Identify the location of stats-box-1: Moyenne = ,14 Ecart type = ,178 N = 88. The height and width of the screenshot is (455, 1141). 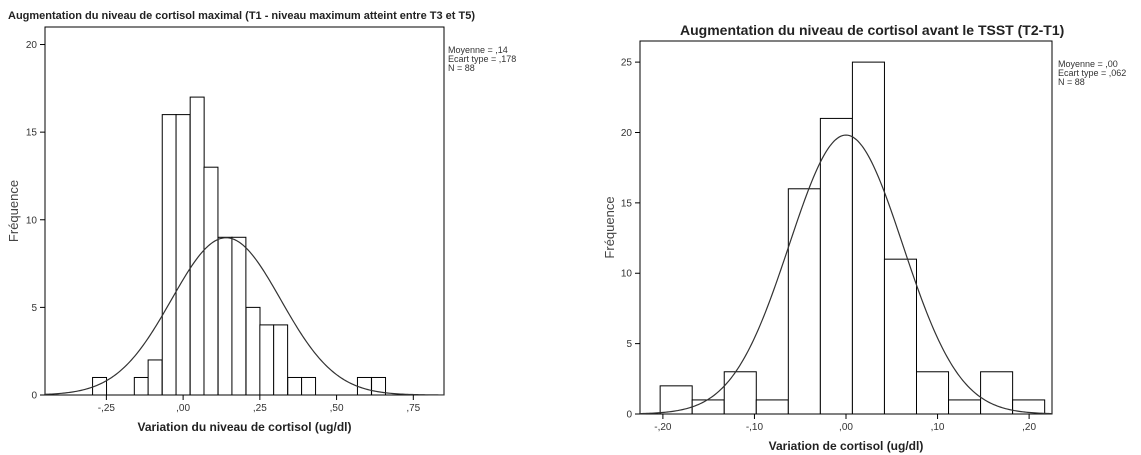
(482, 59).